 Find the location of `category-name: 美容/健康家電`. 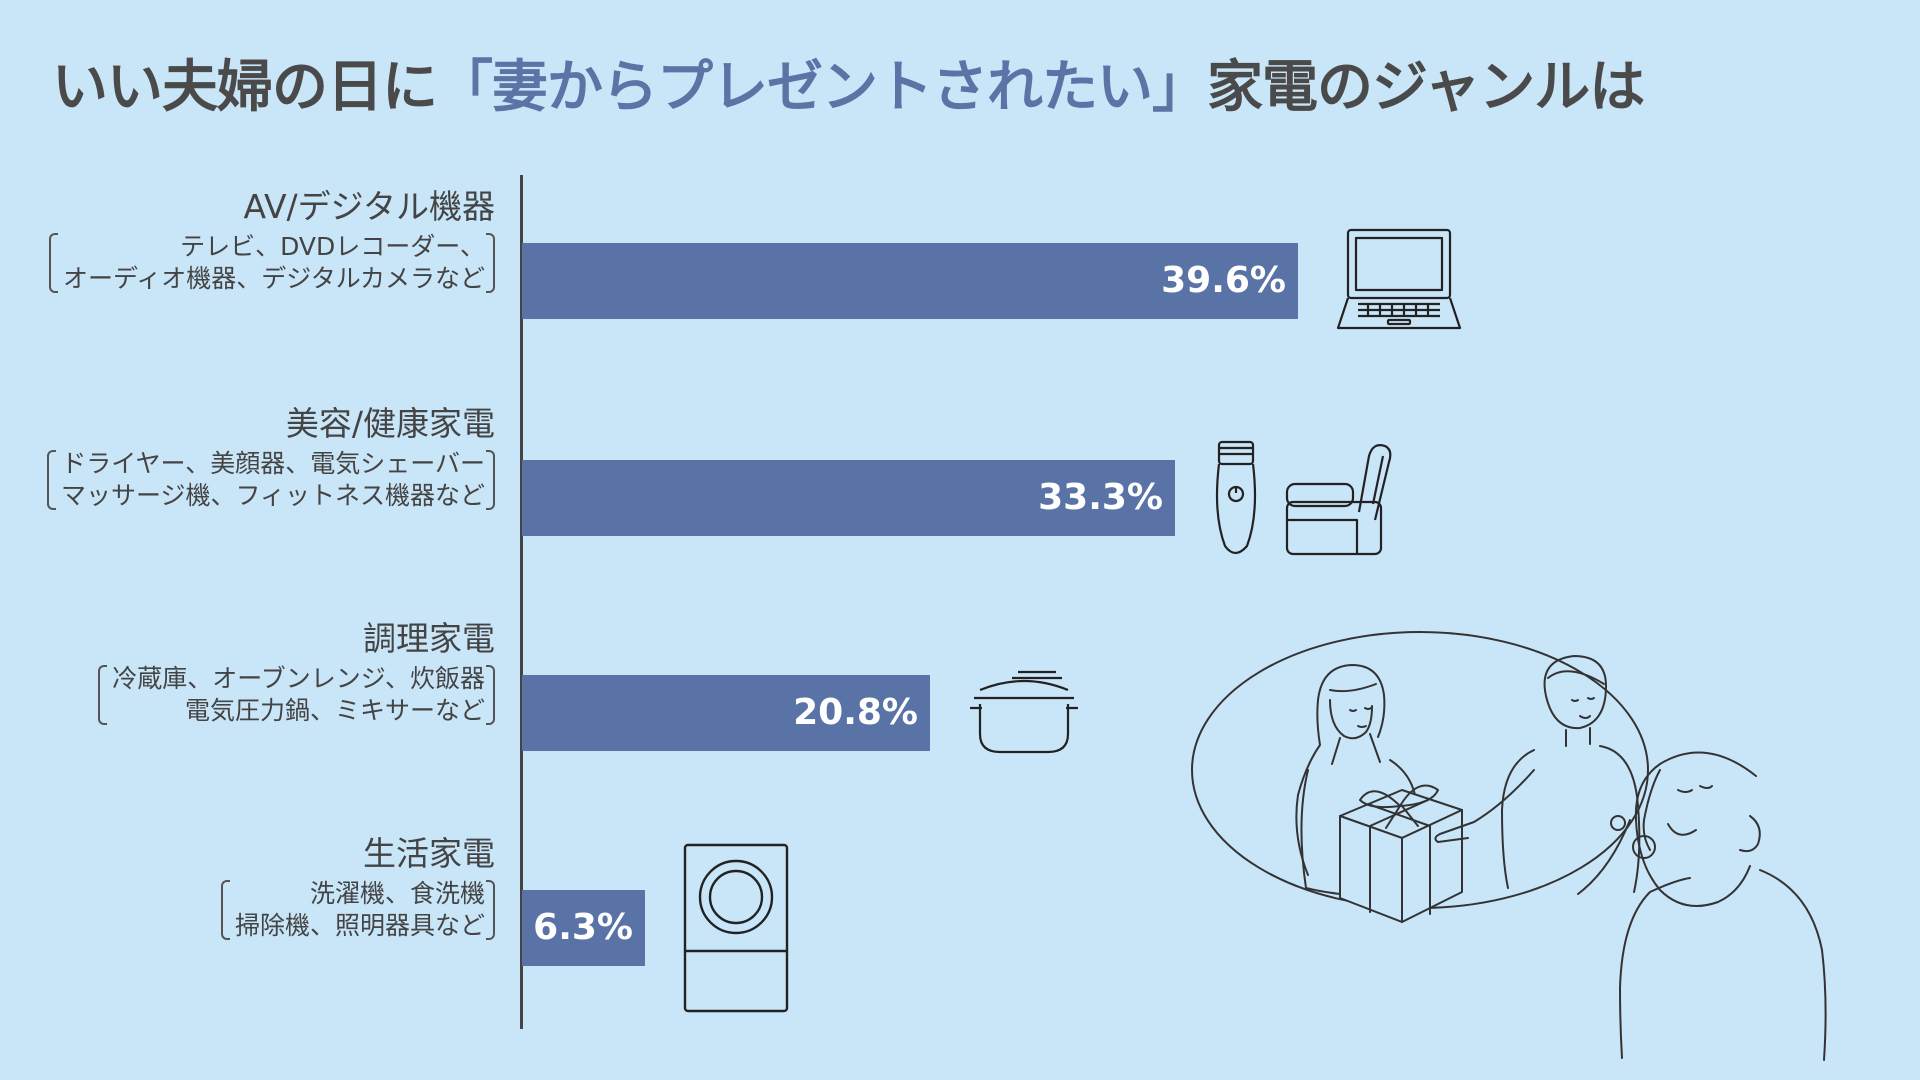

category-name: 美容/健康家電 is located at coordinates (390, 423).